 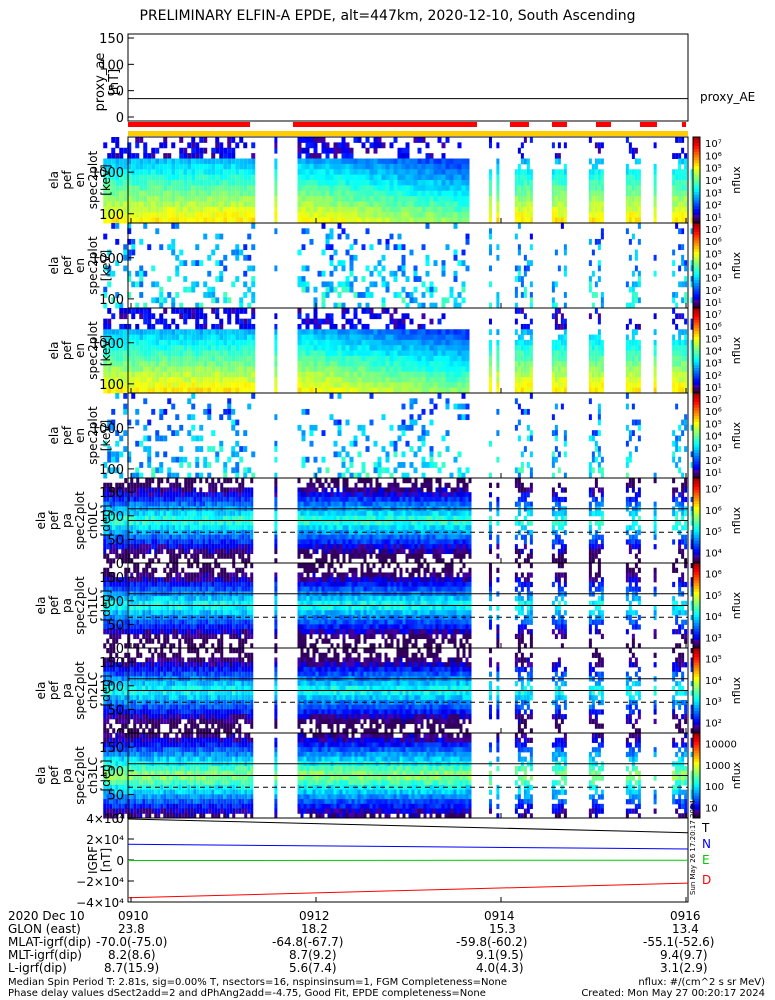 I want to click on y-tick-label: 150, so click(x=111, y=39).